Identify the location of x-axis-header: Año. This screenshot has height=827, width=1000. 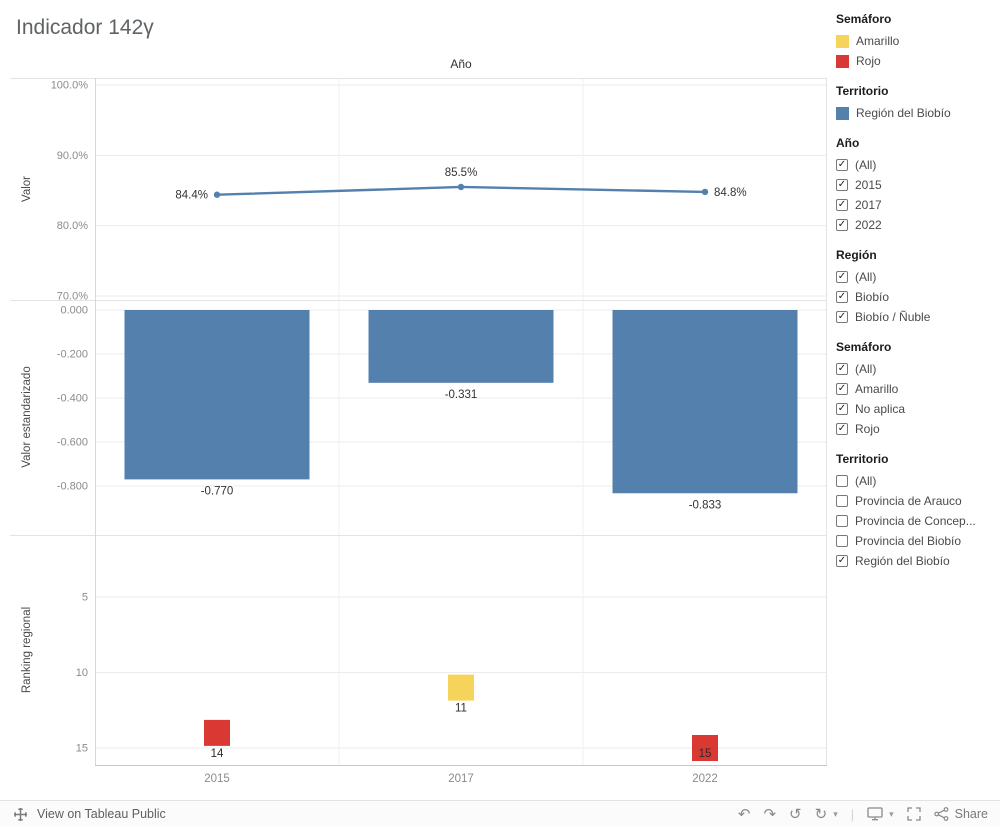
(461, 64).